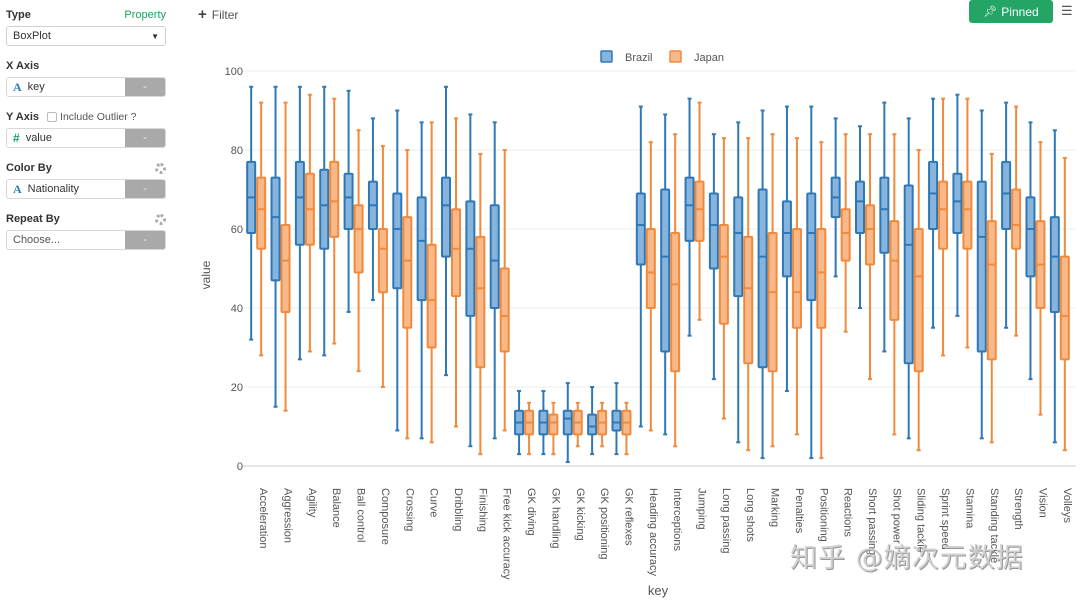 This screenshot has width=1080, height=601. What do you see at coordinates (507, 534) in the screenshot?
I see `x-tick-label: Free kick accuracy` at bounding box center [507, 534].